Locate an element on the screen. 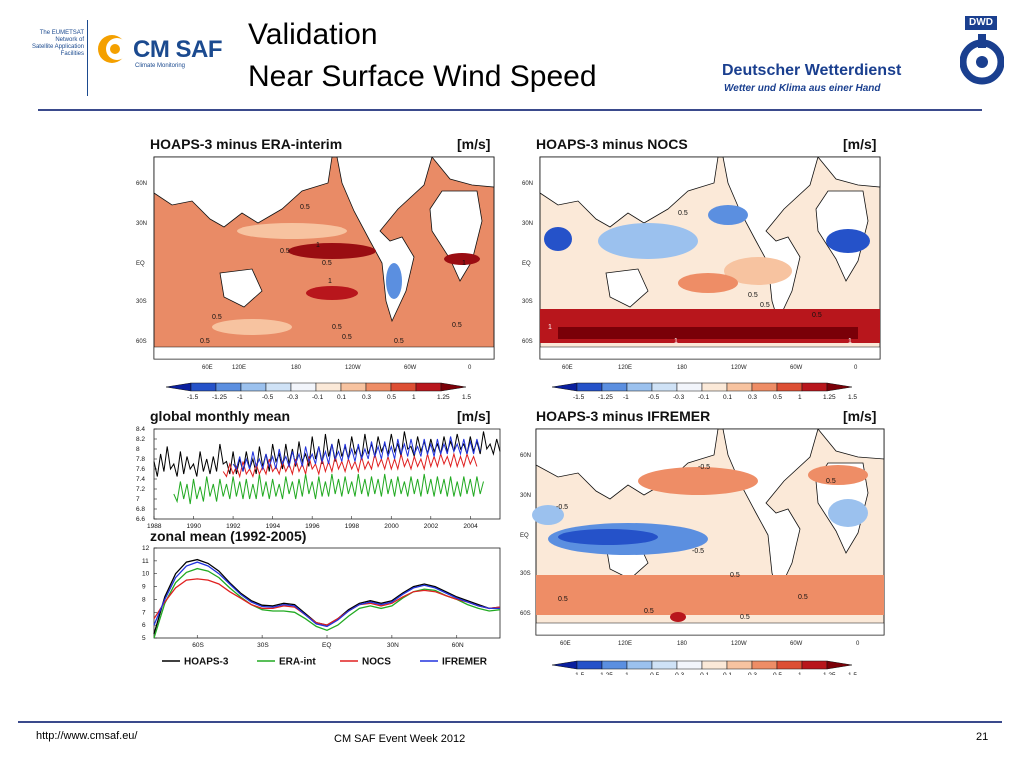 The width and height of the screenshot is (1023, 767). colorbar-tick-label: 0.3 is located at coordinates (752, 673).